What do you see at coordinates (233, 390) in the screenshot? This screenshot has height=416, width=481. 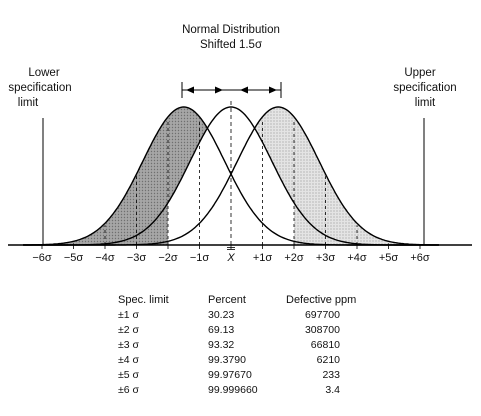 I see `table-cell-percent: 99.999660` at bounding box center [233, 390].